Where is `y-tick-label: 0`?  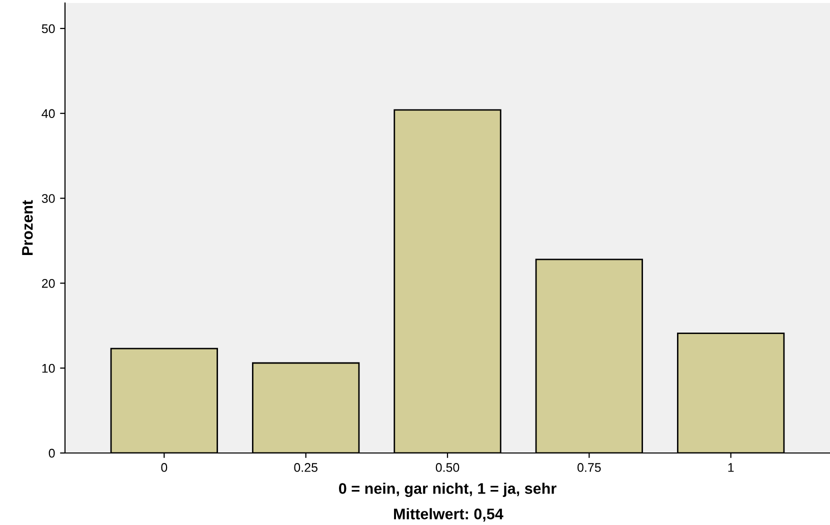
y-tick-label: 0 is located at coordinates (51, 453).